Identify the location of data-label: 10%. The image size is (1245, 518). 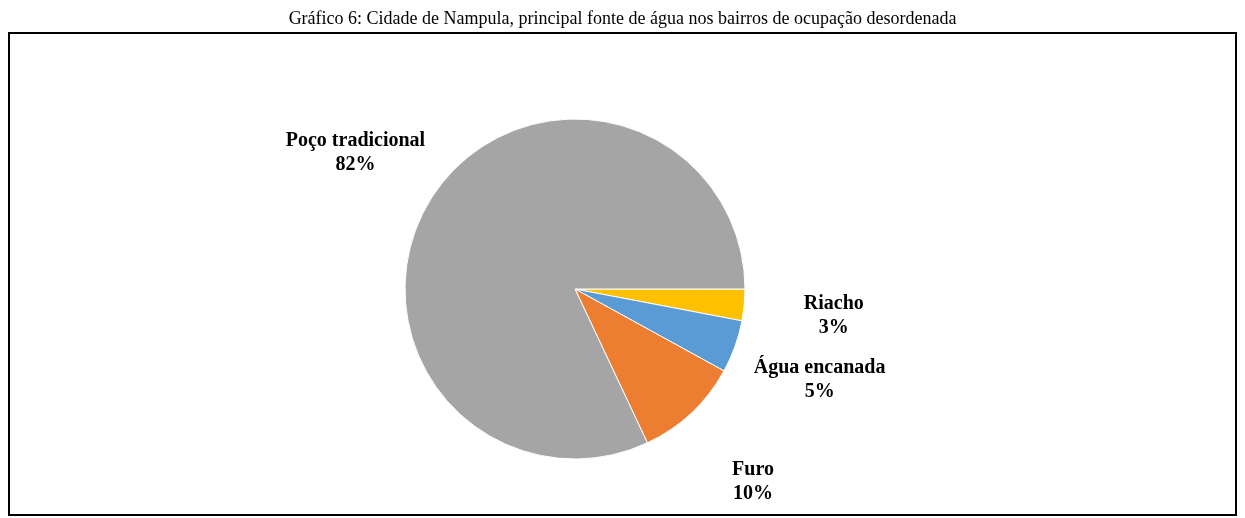
(752, 491).